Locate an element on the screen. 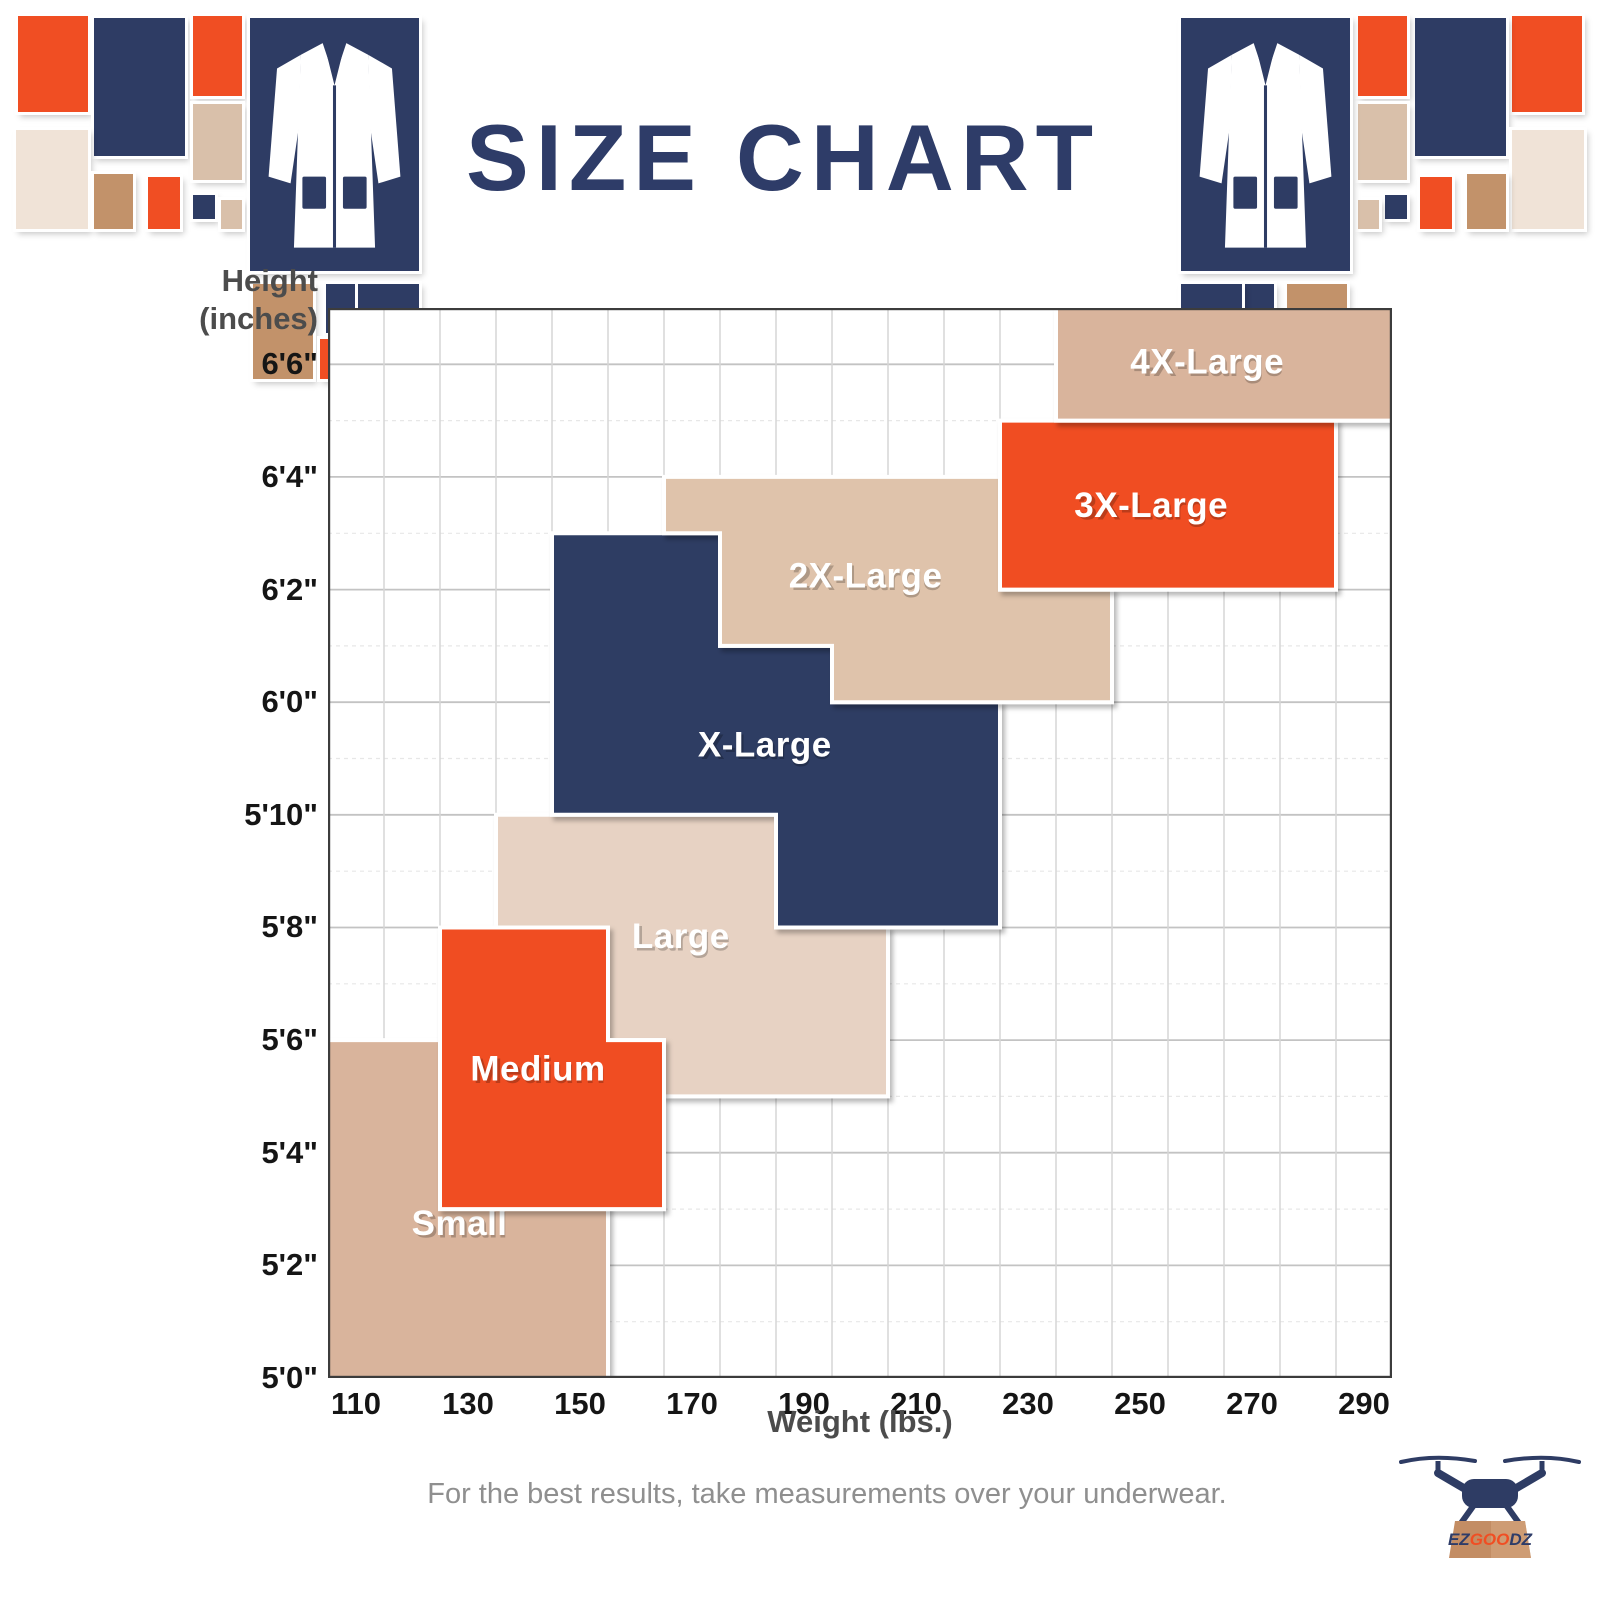 The height and width of the screenshot is (1600, 1600). size-region-label-medium: Medium is located at coordinates (537, 1068).